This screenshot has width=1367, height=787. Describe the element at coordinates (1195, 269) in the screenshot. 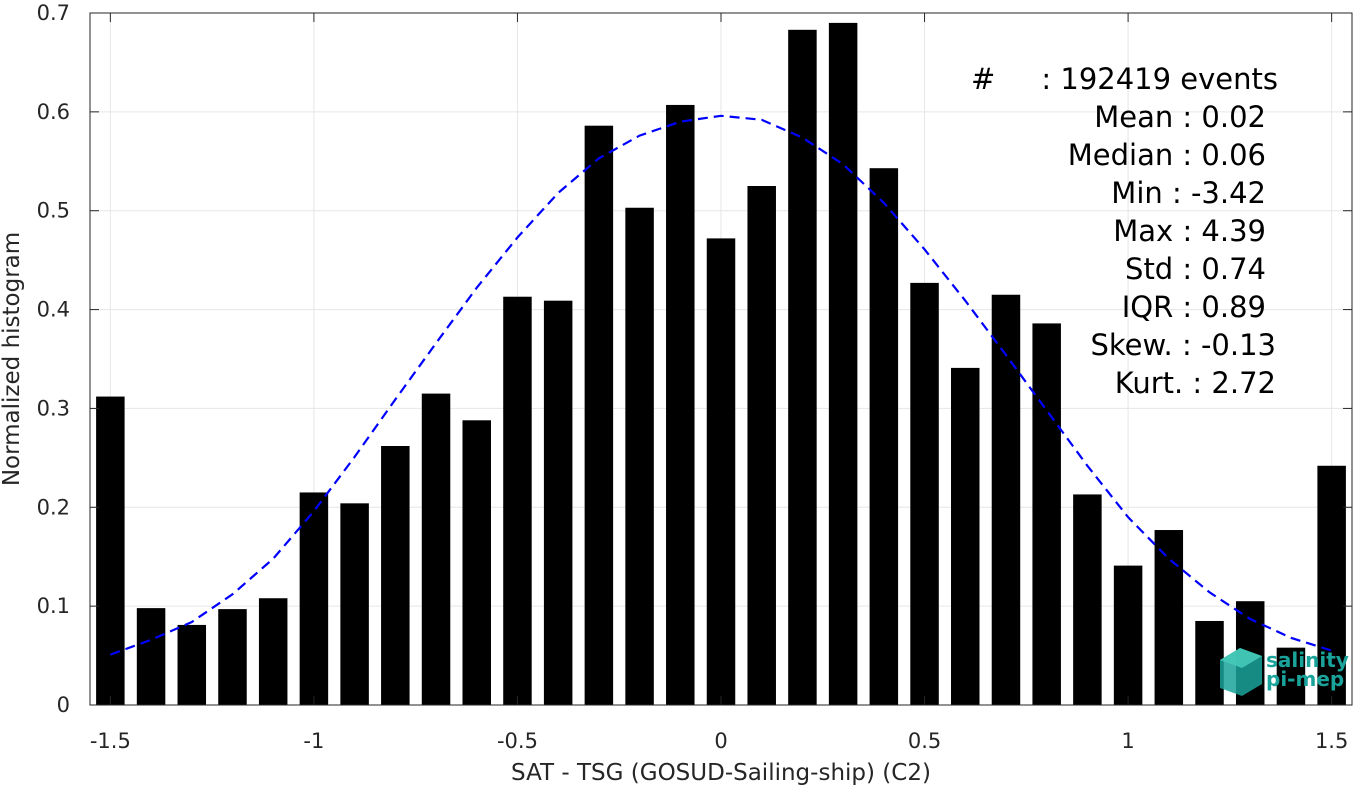

I see `stat-line: Std : 0.74` at that location.